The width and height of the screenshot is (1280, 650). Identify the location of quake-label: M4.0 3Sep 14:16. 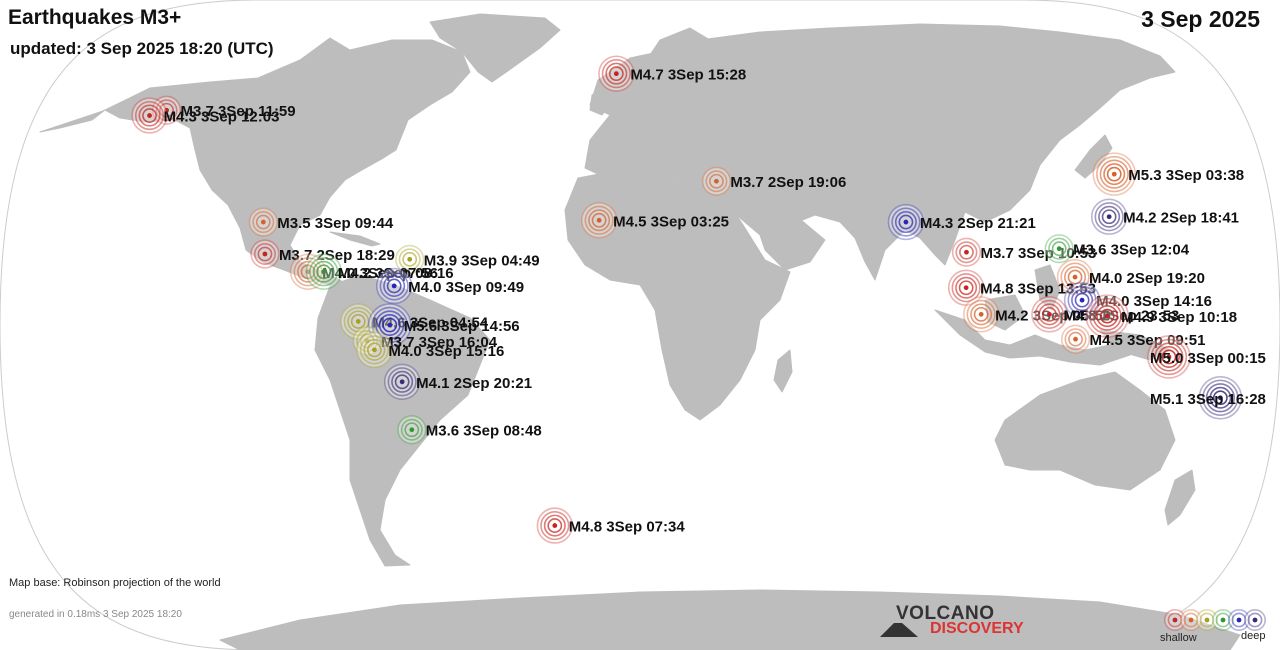
(1154, 301).